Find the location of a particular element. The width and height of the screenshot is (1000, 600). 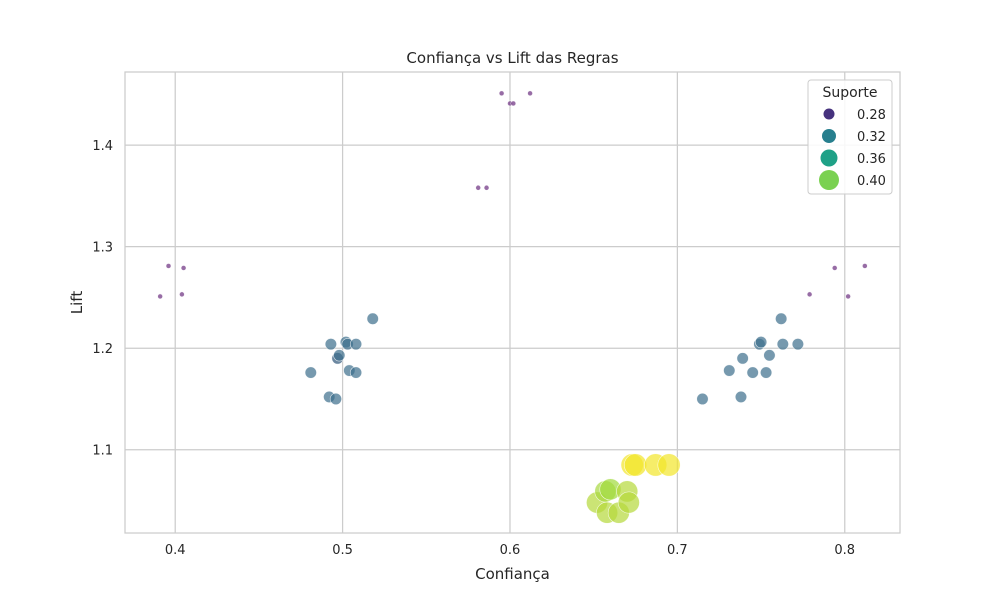

x-tick-label: 0.6 is located at coordinates (510, 550).